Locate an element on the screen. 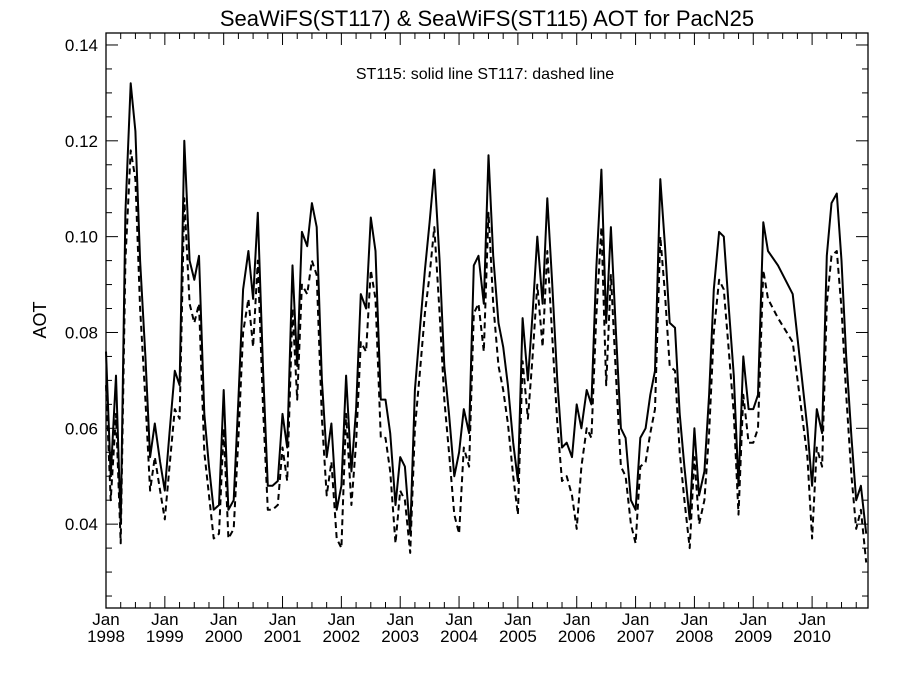 The image size is (900, 675). y-tick-label: 0.10 is located at coordinates (81, 237).